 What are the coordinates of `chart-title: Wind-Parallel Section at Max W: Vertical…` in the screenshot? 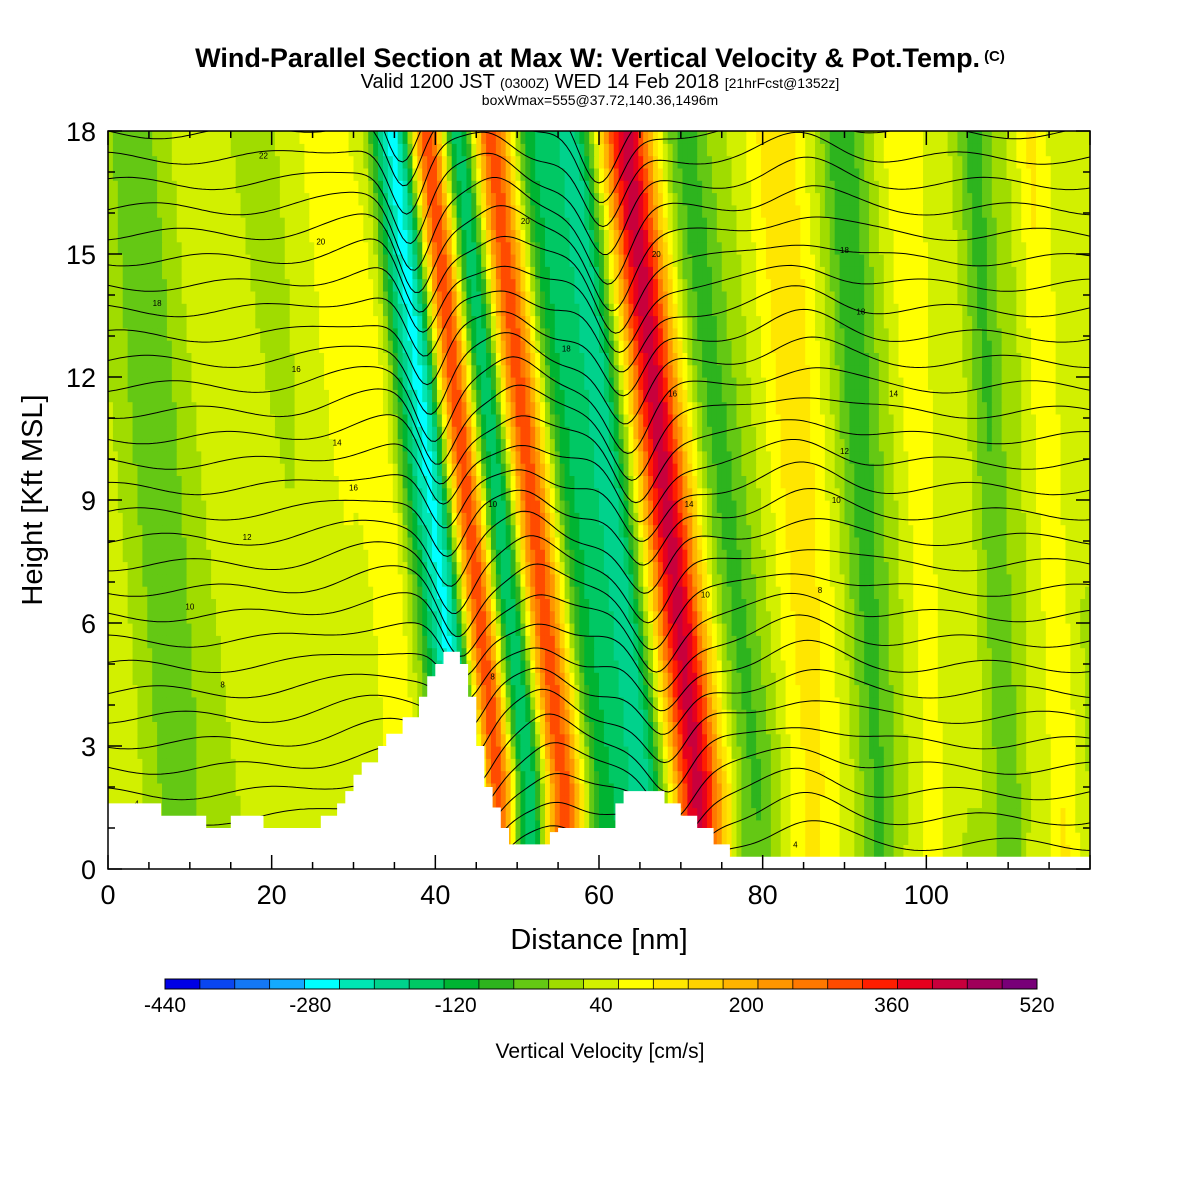 It's located at (600, 57).